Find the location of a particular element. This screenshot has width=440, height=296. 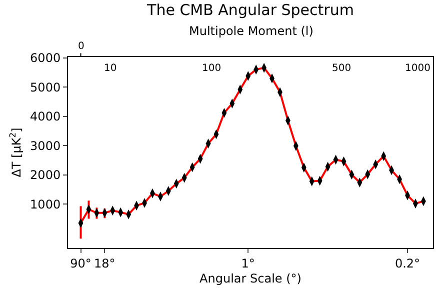

chart-title: The CMB Angular Spectrum is located at coordinates (250, 9).